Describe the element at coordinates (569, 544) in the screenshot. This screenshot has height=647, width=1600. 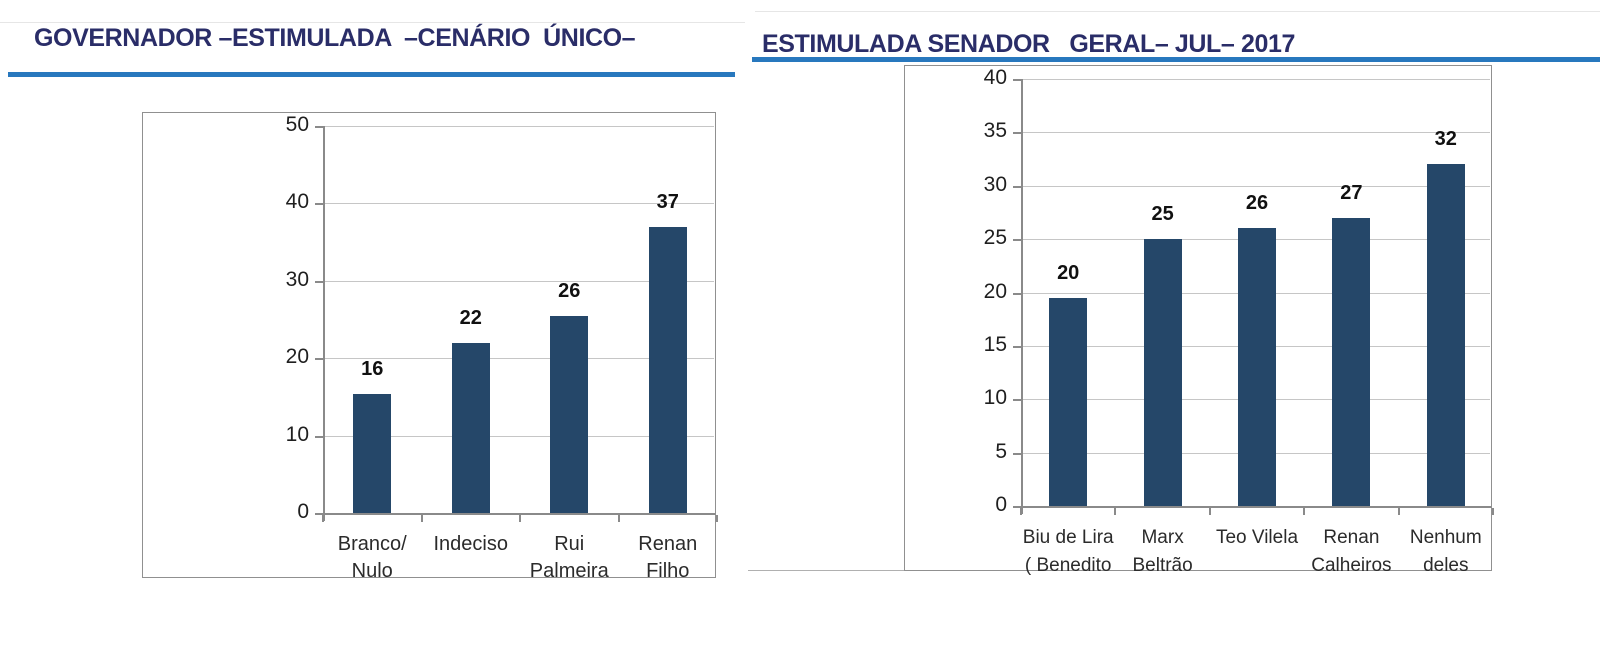
I see `x-category-label-line: Rui` at that location.